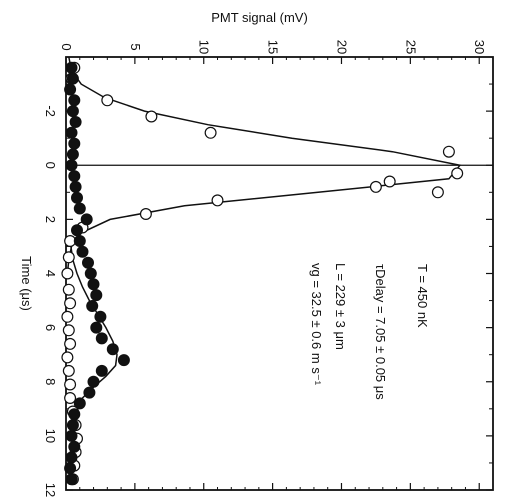 This screenshot has height=499, width=516. I want to click on annotation-1: T = 450 nK, so click(422, 296).